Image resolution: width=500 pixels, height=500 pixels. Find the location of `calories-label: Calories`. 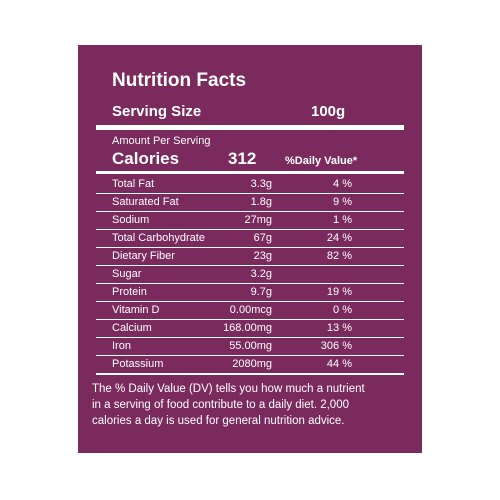

calories-label: Calories is located at coordinates (146, 158).